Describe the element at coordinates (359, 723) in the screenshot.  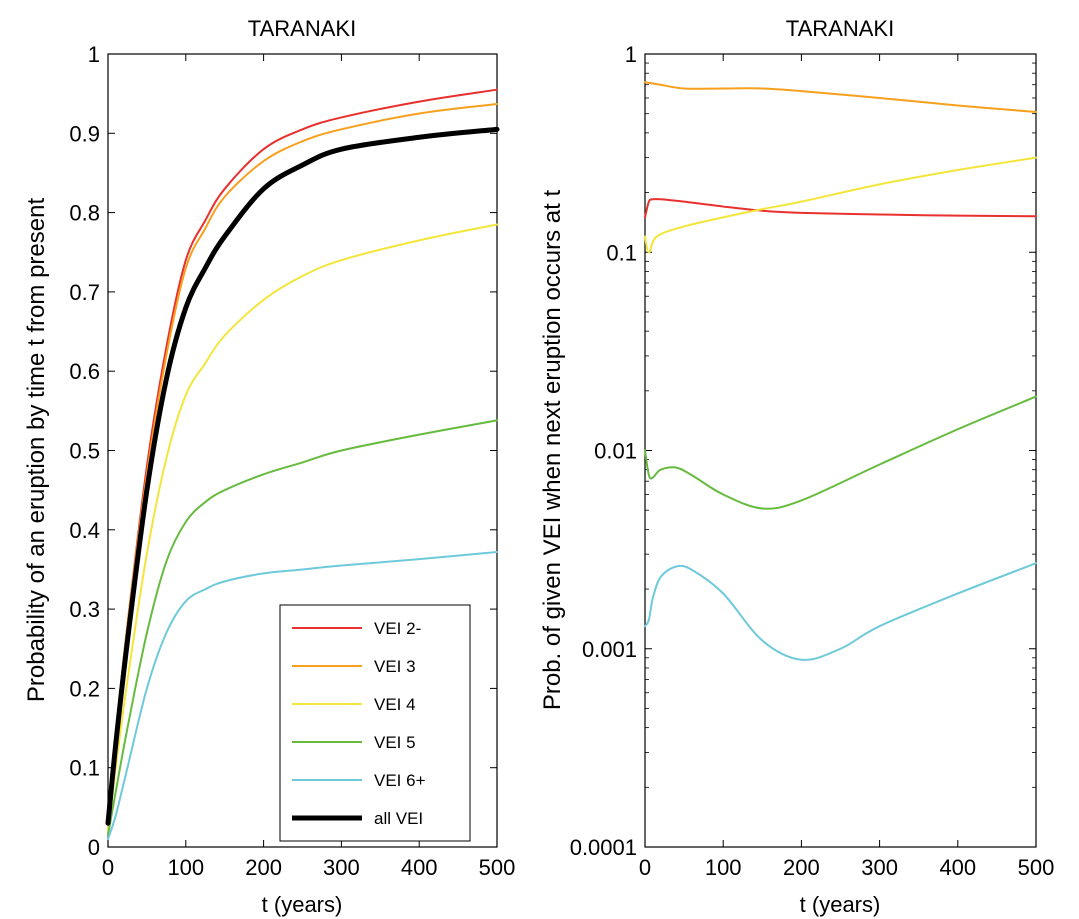
I see `legend-items: VEI 2- VEI 3 VEI 4 VEI 5 VEI 6+ all VEI` at that location.